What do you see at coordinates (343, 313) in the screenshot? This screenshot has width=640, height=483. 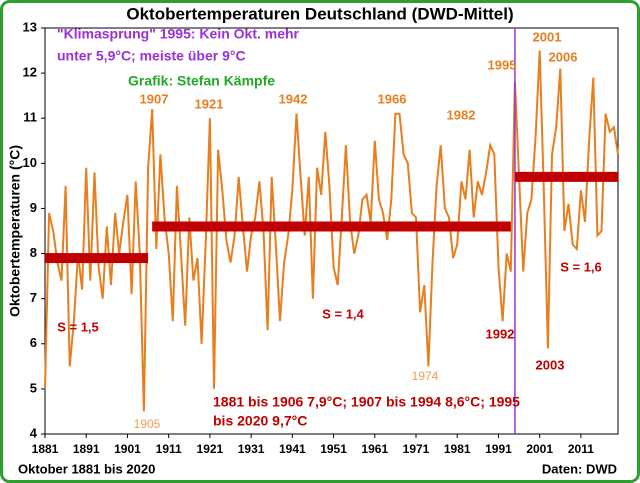 I see `annotation: S = 1,4` at bounding box center [343, 313].